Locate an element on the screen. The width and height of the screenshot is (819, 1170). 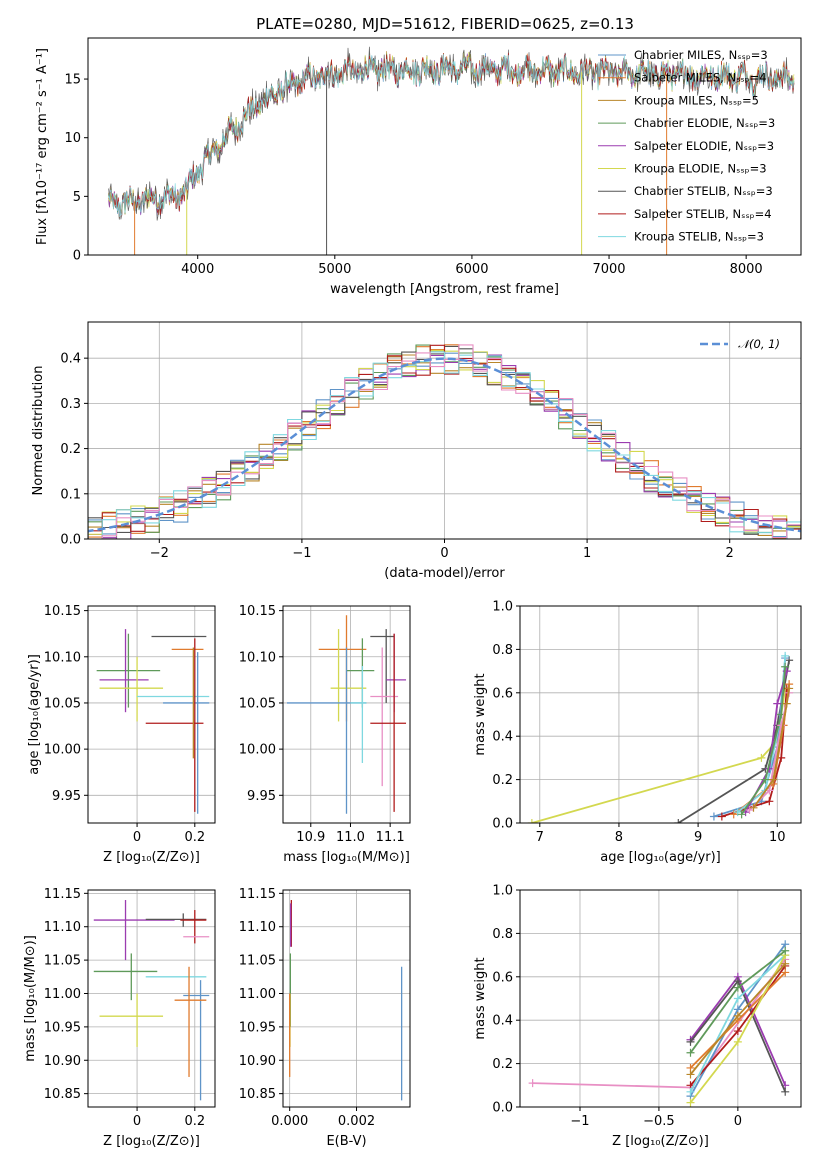
x-tick-label: −0.5 is located at coordinates (659, 1121).